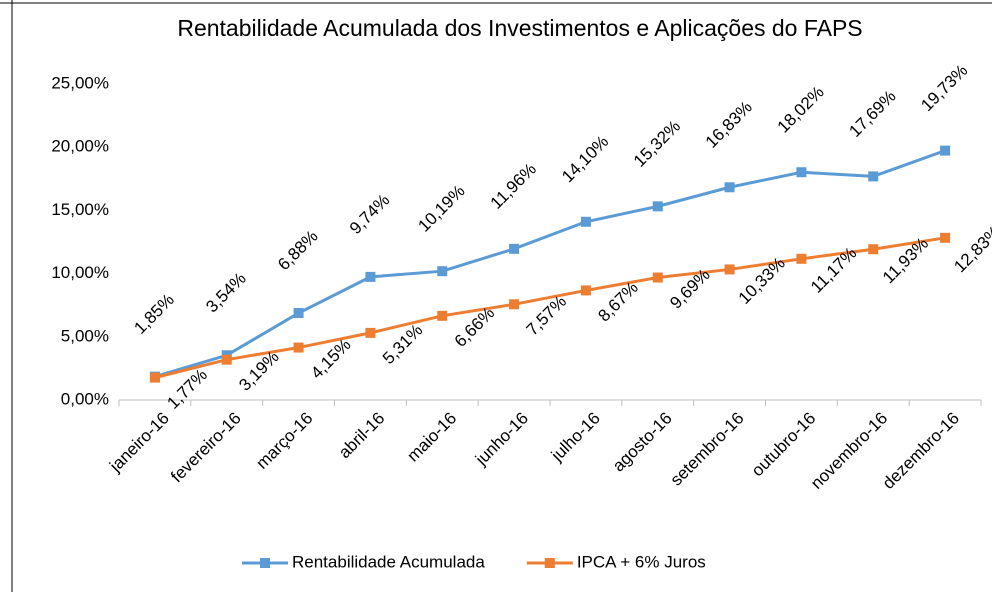 Image resolution: width=992 pixels, height=592 pixels. Describe the element at coordinates (642, 442) in the screenshot. I see `x-tick-label: agosto-16` at that location.